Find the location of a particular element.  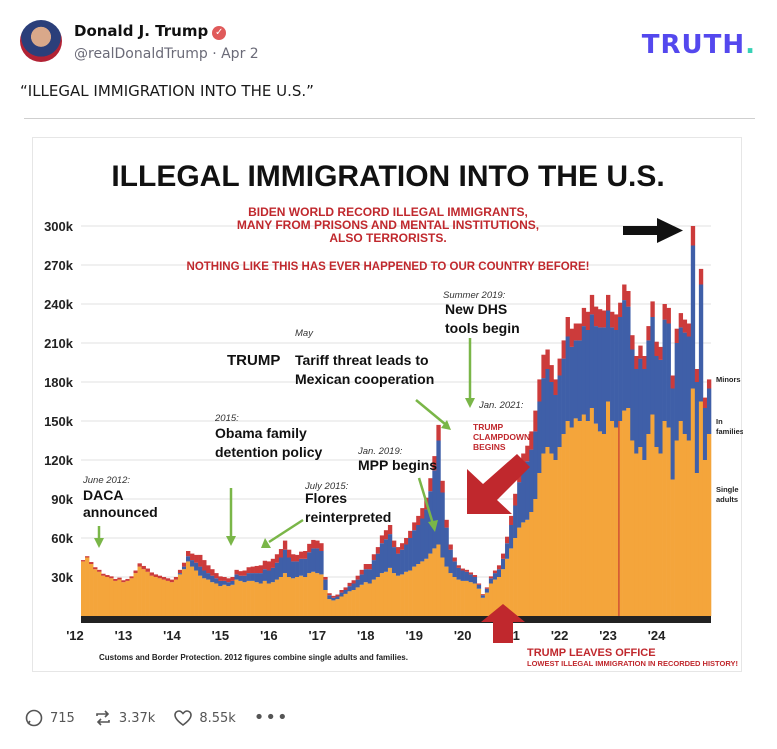

x-tick-label: '24 is located at coordinates (657, 635).